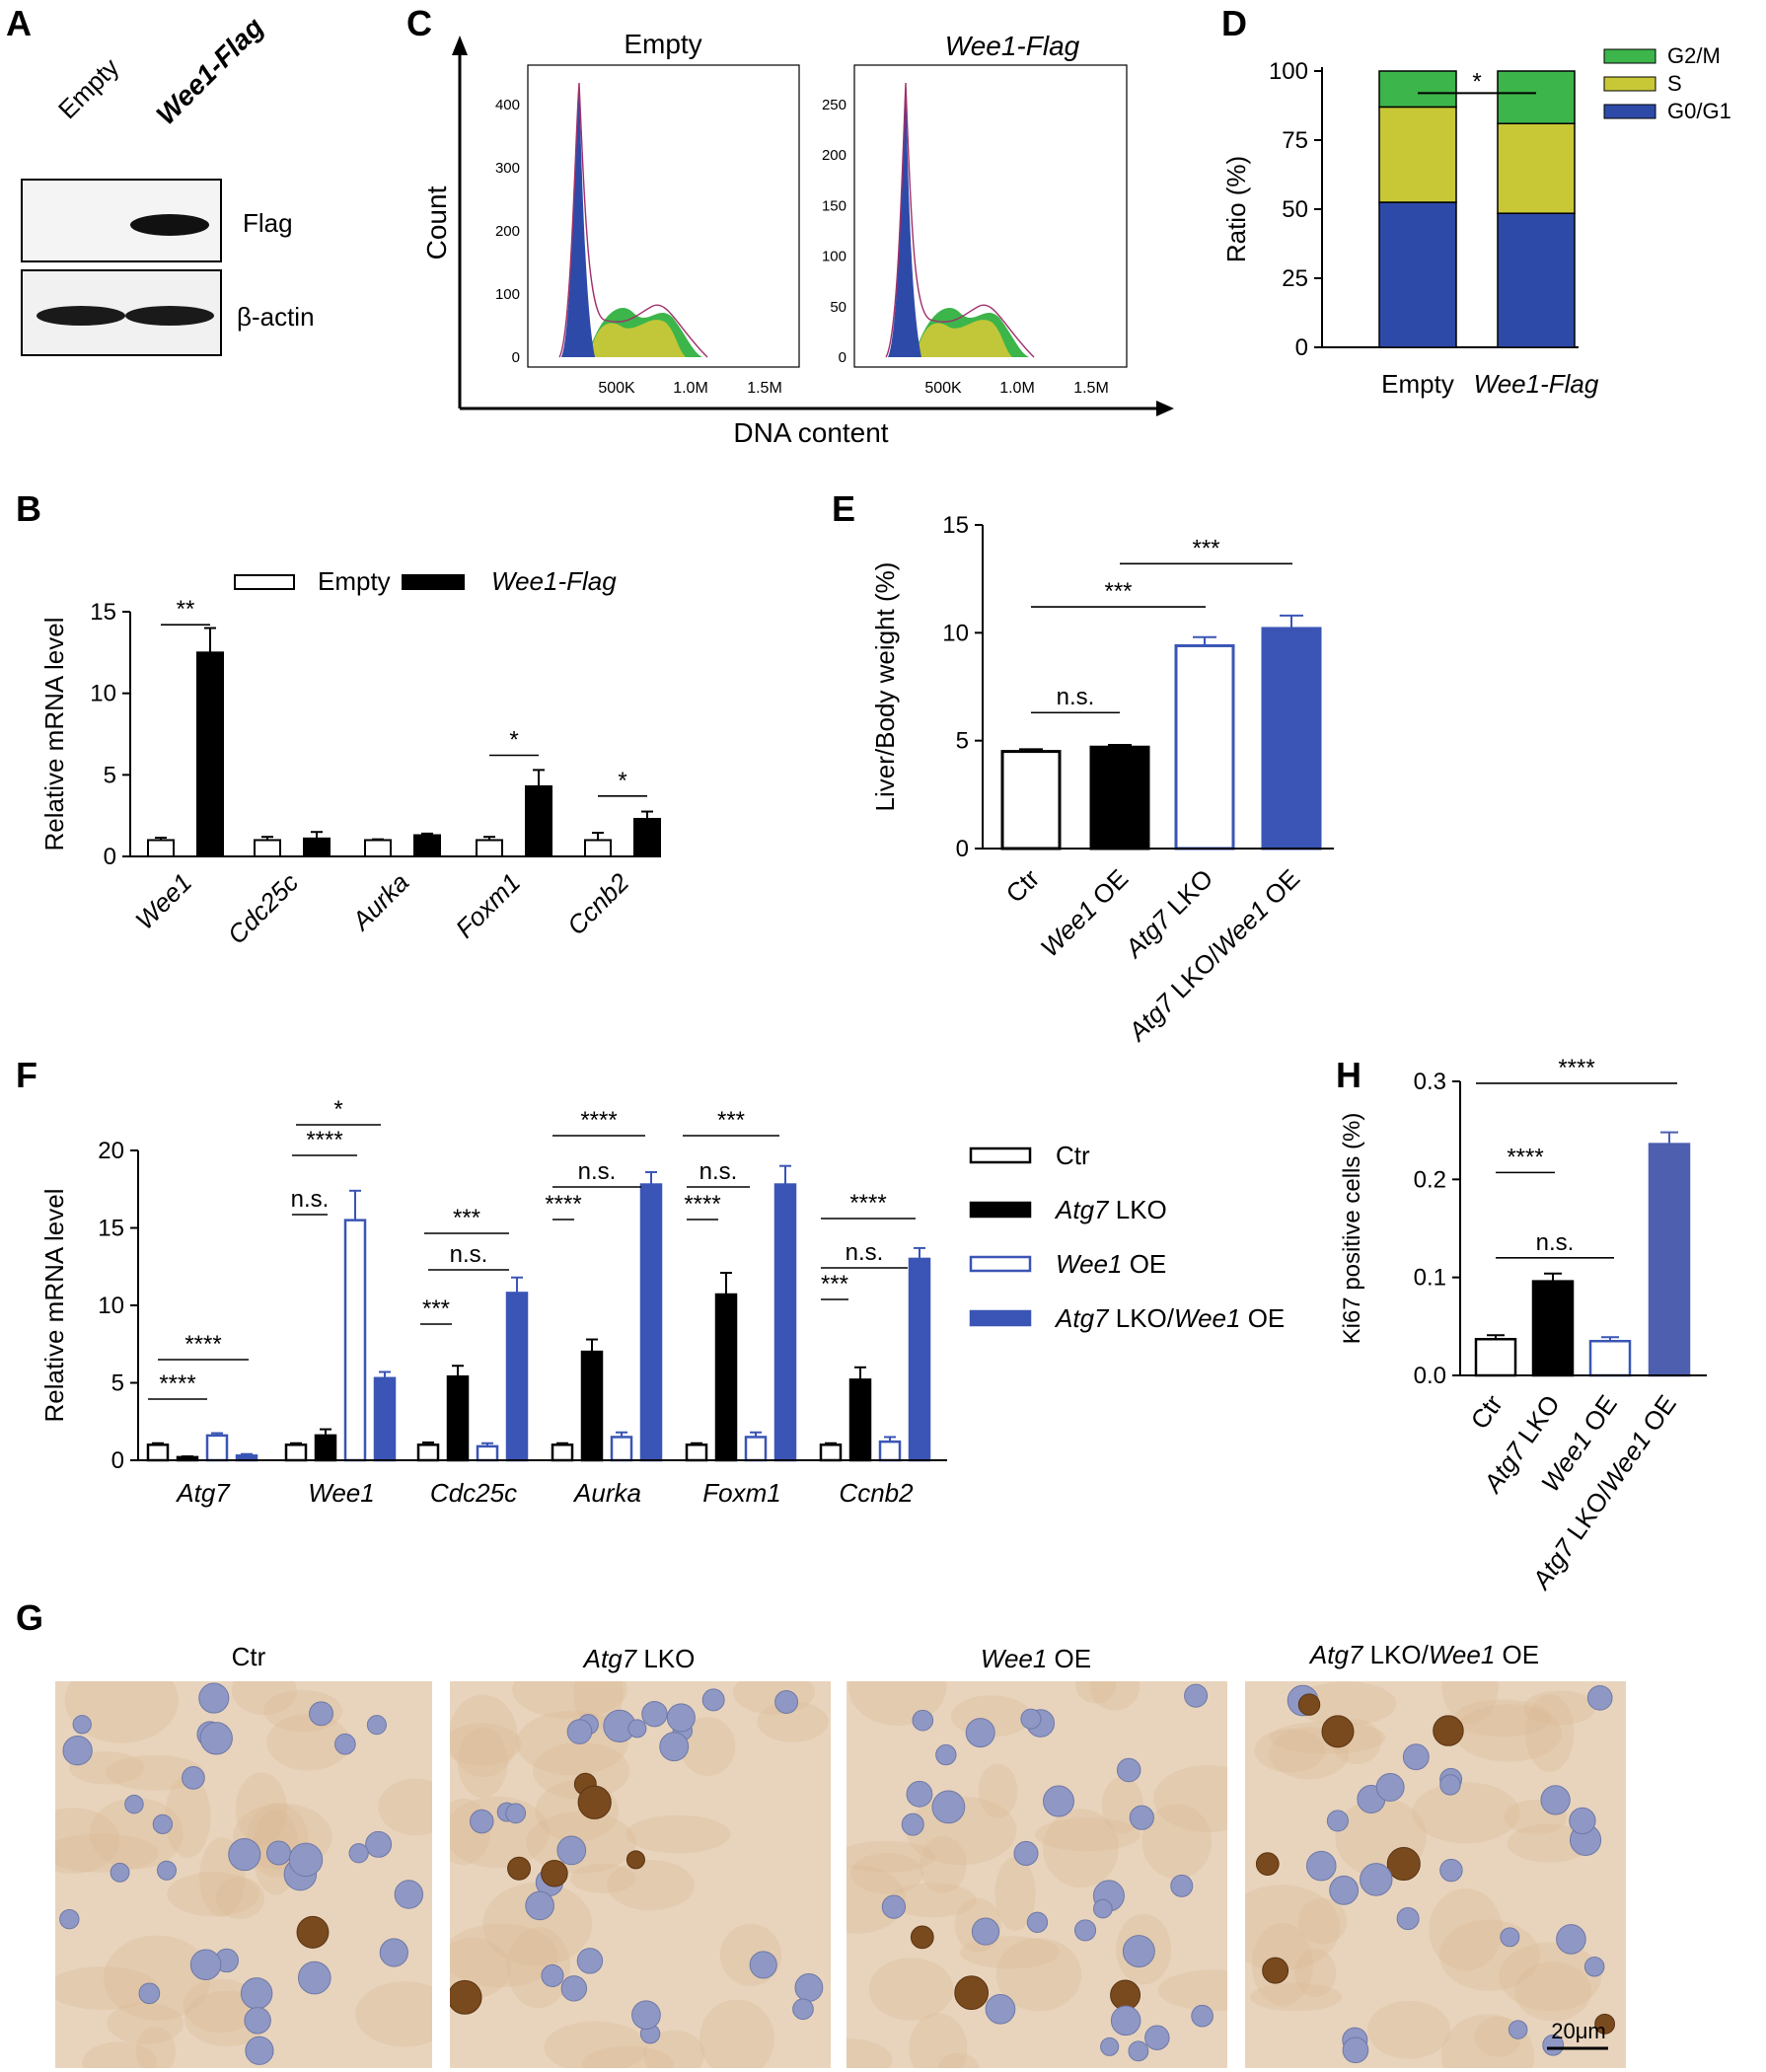  Describe the element at coordinates (111, 1306) in the screenshot. I see `y-tick-label: 10` at that location.